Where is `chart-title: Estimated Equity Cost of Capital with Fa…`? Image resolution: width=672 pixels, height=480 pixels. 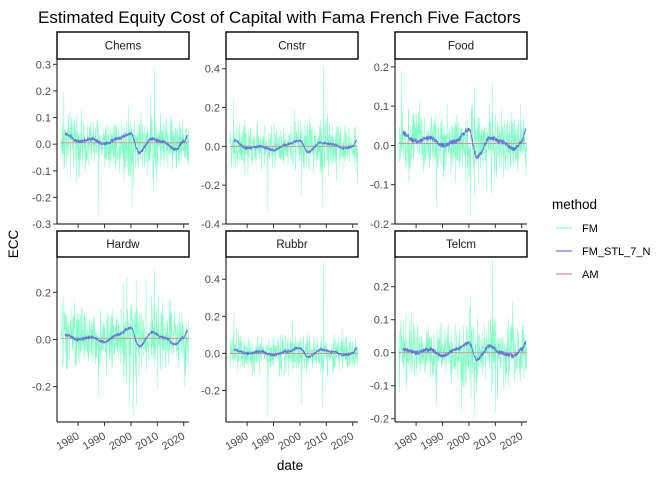
chart-title: Estimated Equity Cost of Capital with Fa… is located at coordinates (279, 17).